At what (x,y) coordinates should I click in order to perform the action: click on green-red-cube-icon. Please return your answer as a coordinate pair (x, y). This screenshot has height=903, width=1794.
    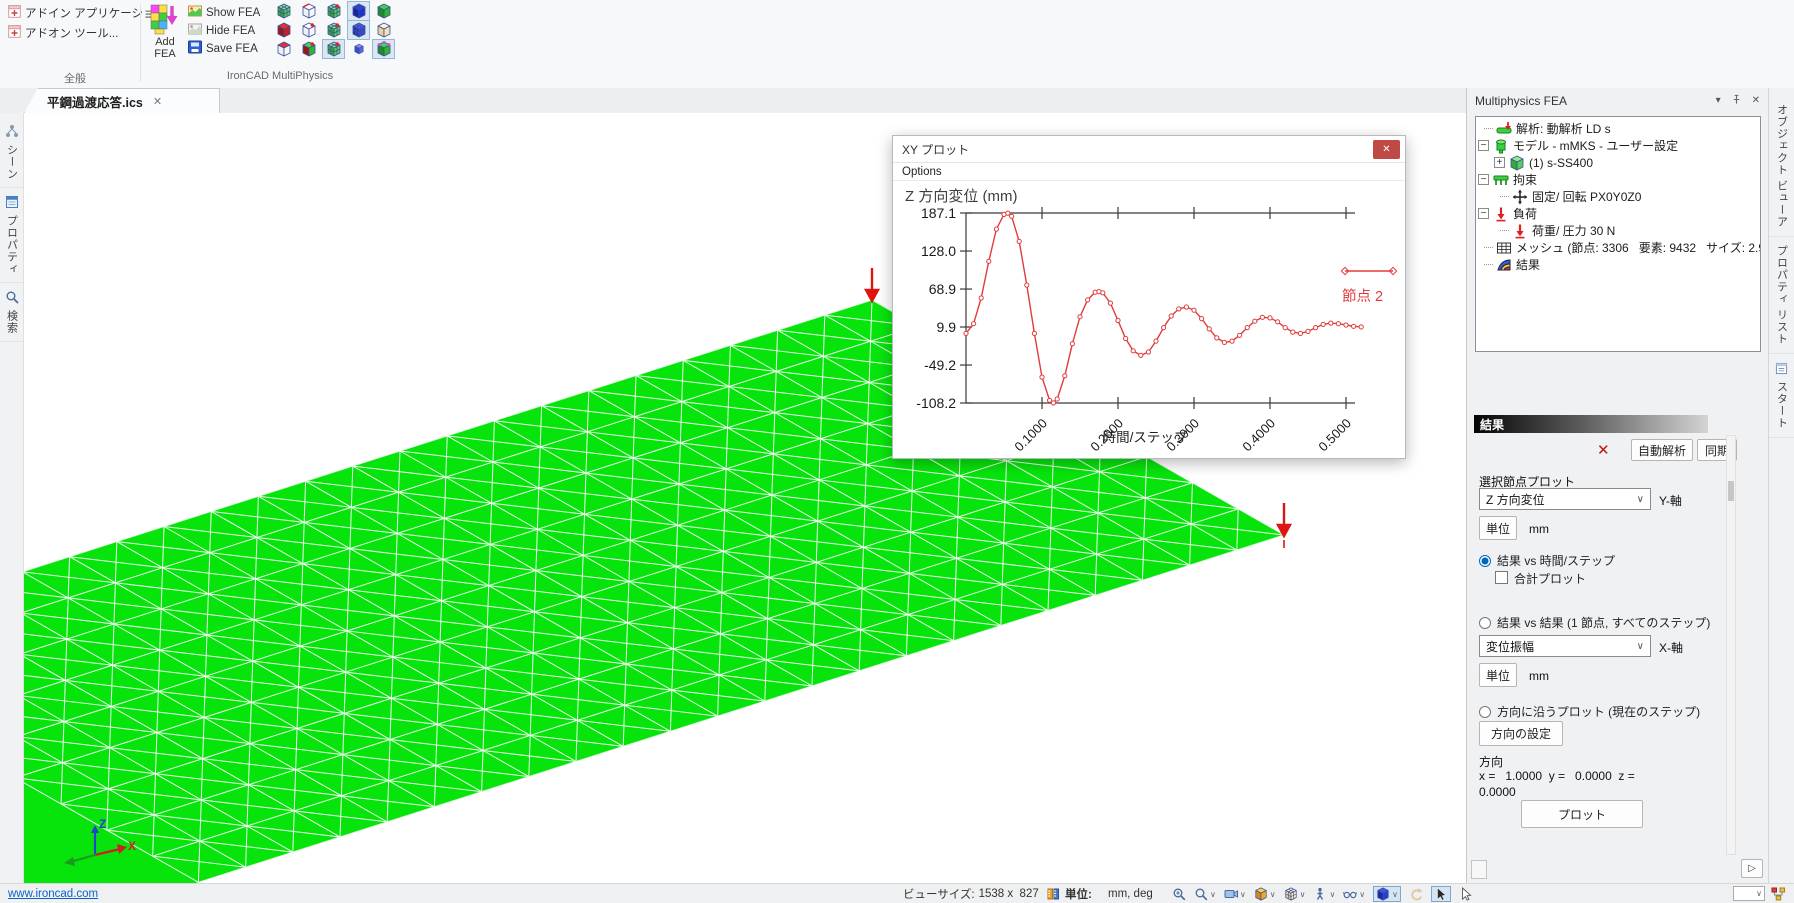
    Looking at the image, I should click on (308, 49).